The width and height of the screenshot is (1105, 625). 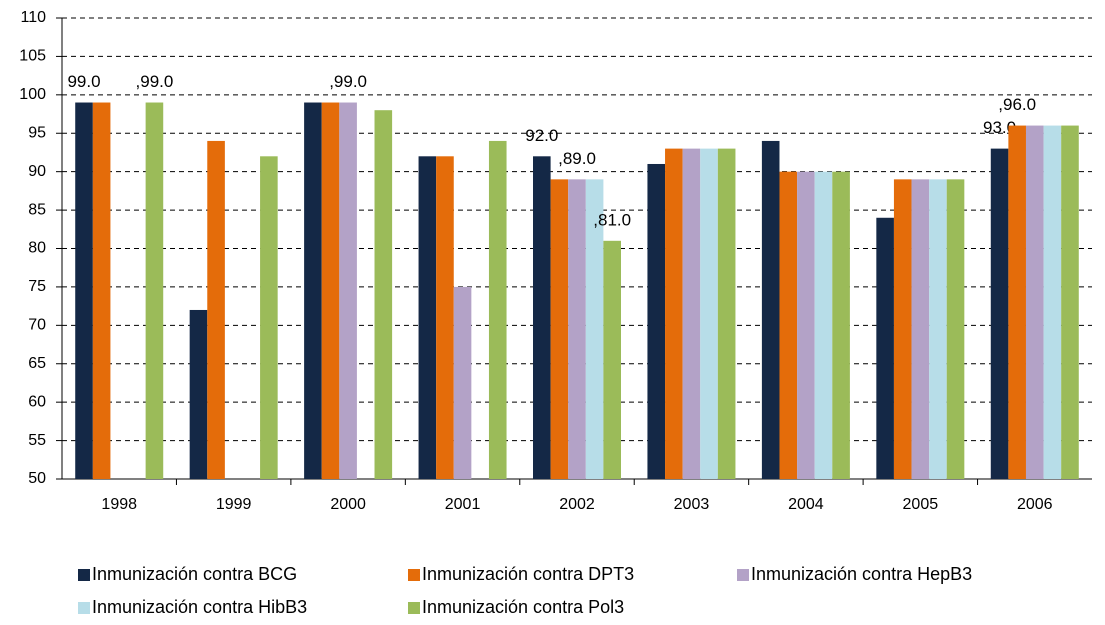 I want to click on y-tick-label: 70, so click(x=37, y=325).